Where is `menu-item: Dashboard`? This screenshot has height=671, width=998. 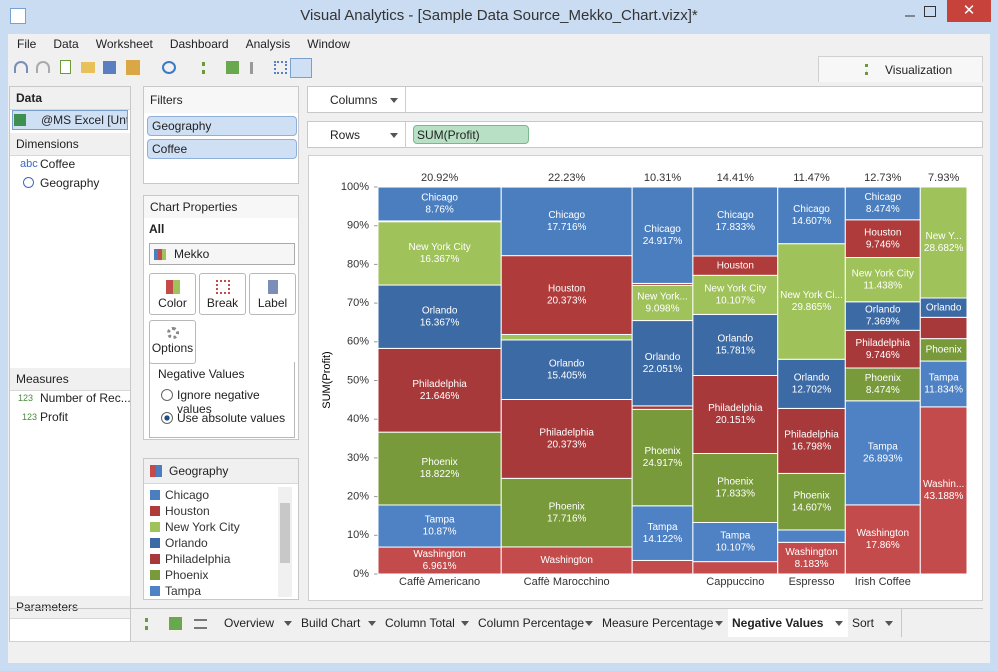
menu-item: Dashboard is located at coordinates (199, 44).